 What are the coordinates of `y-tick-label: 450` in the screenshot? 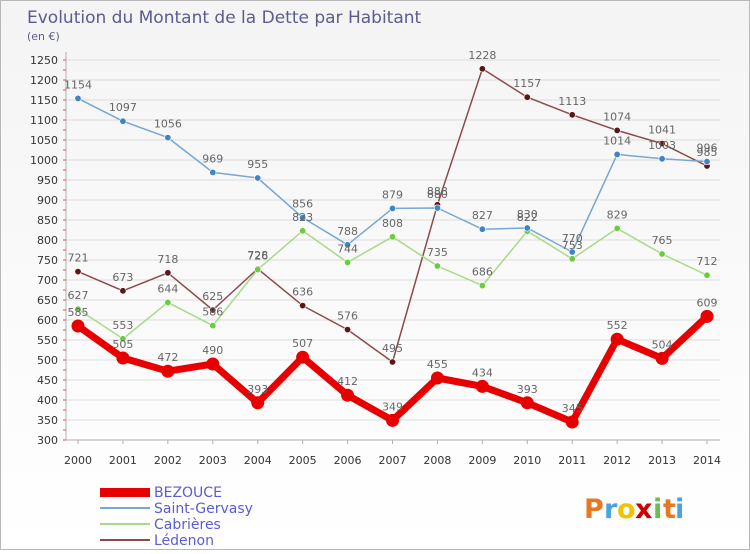 It's located at (47, 380).